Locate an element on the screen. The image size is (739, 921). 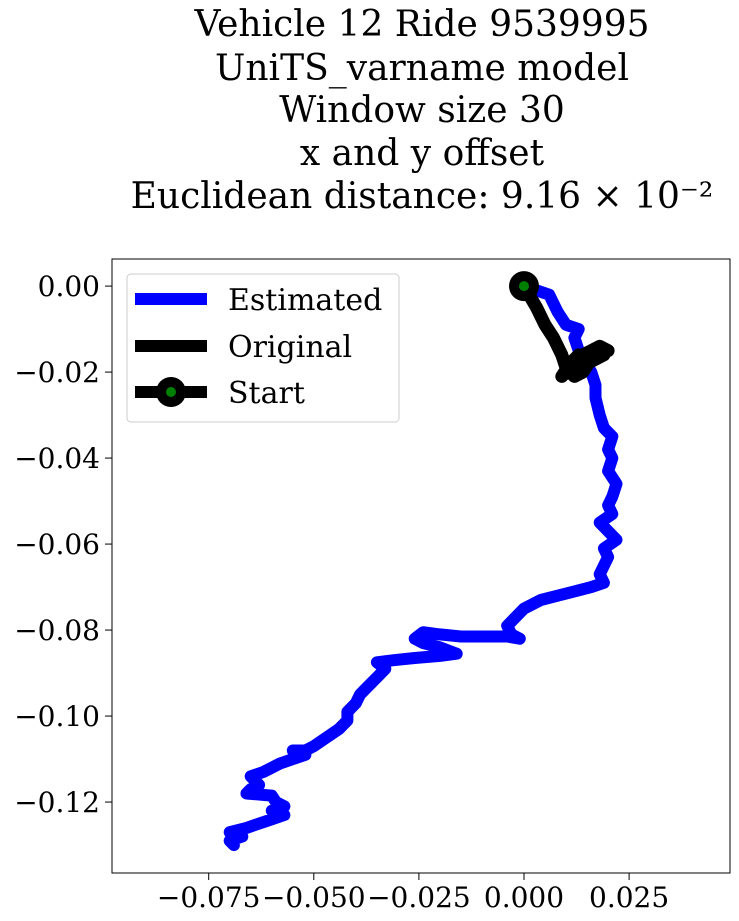
legend-label: Original is located at coordinates (290, 347).